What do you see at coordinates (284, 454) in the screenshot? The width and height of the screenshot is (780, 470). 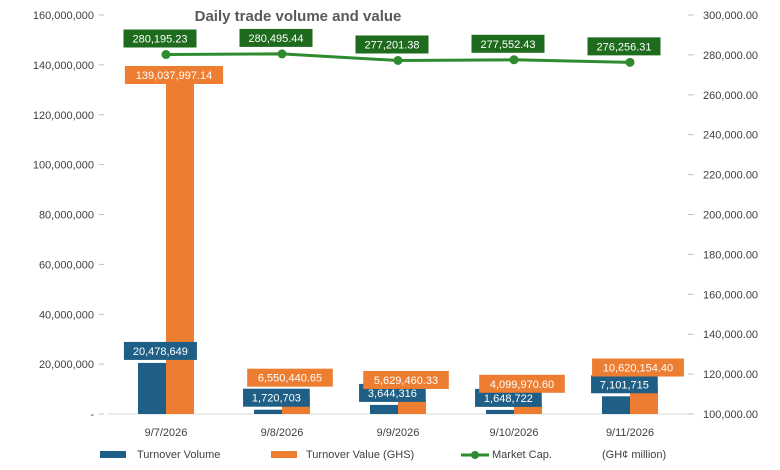 I see `legend-swatch-value` at bounding box center [284, 454].